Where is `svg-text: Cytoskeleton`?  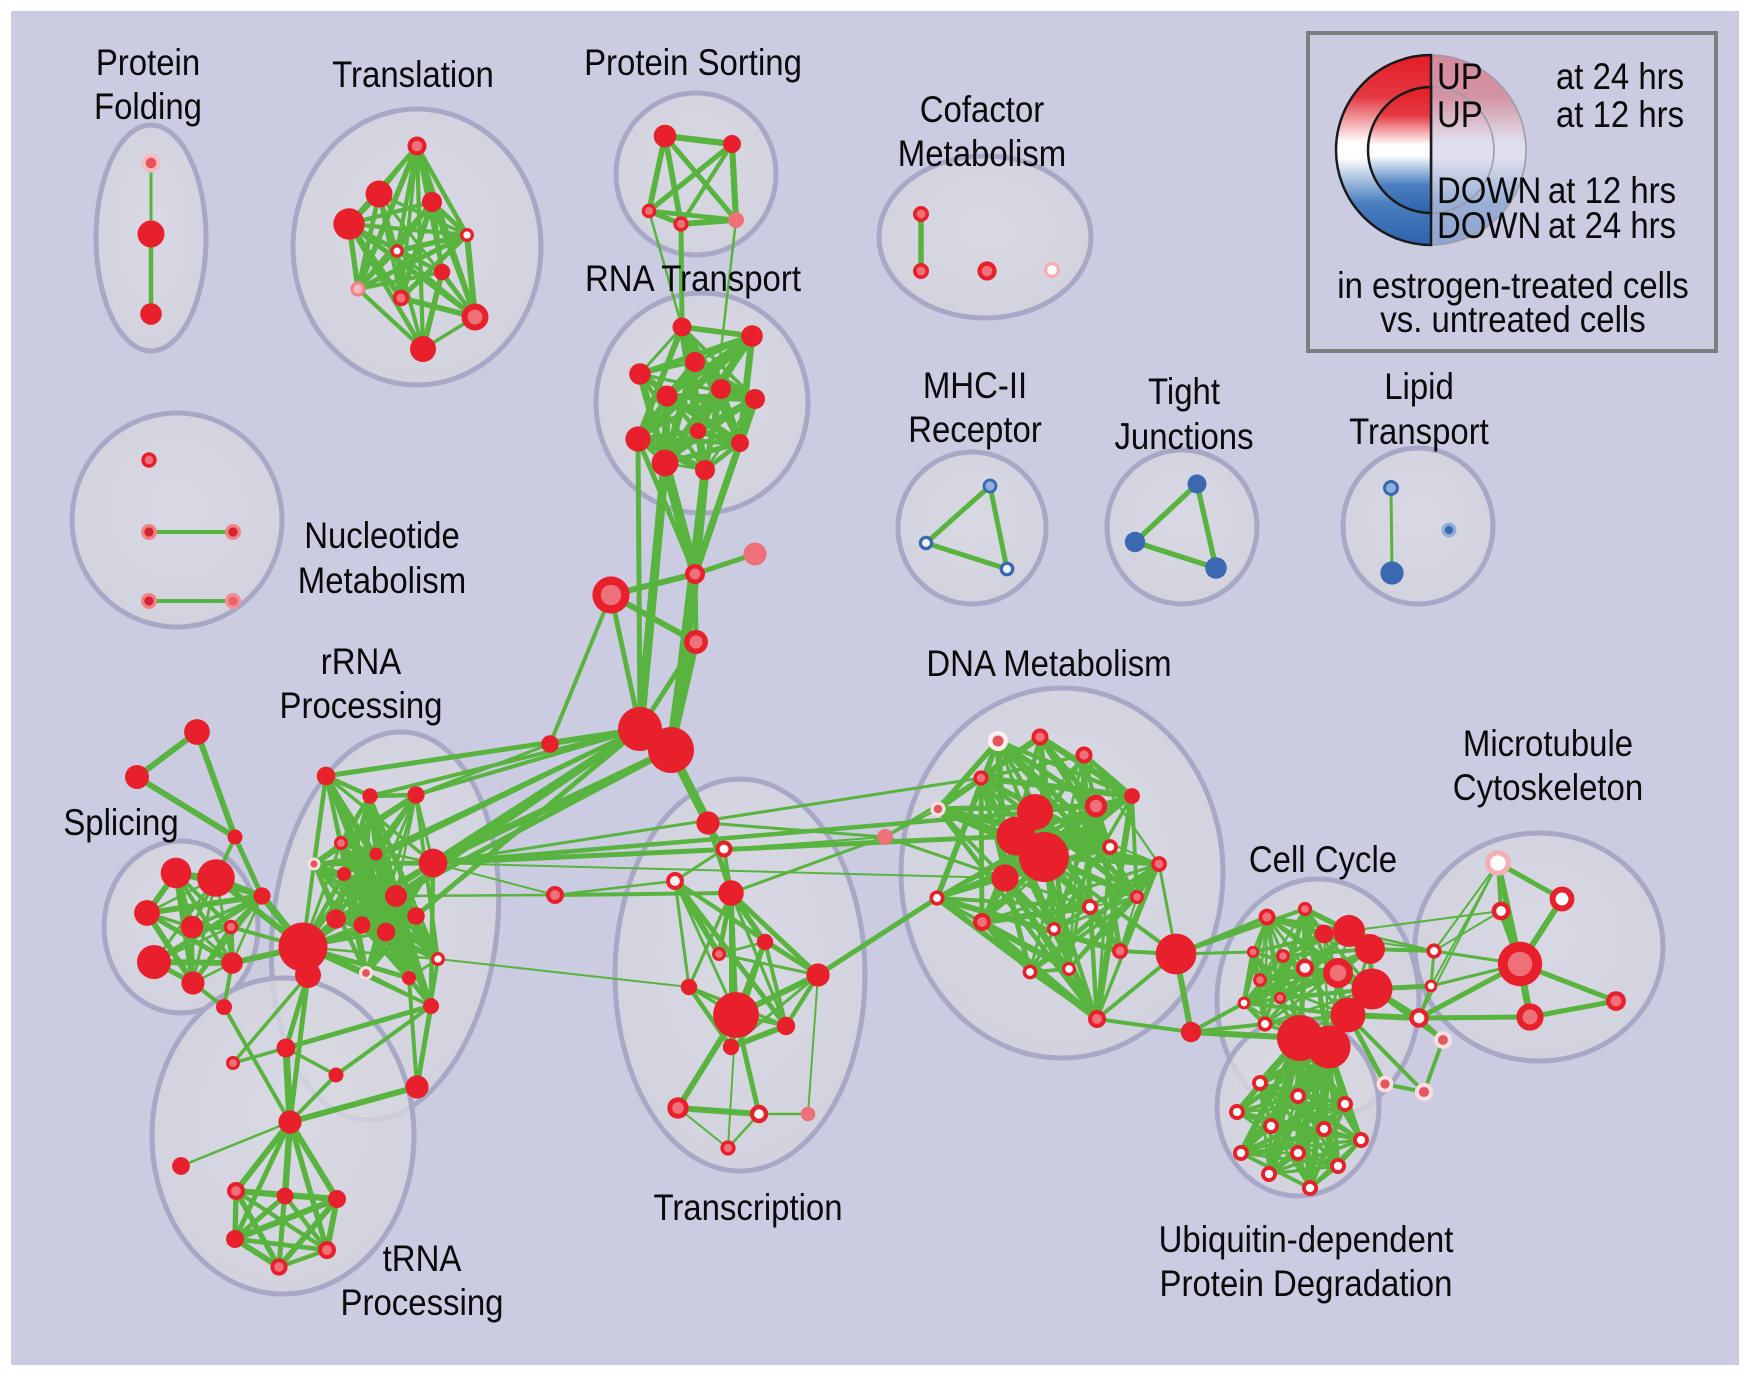 svg-text: Cytoskeleton is located at coordinates (1548, 787).